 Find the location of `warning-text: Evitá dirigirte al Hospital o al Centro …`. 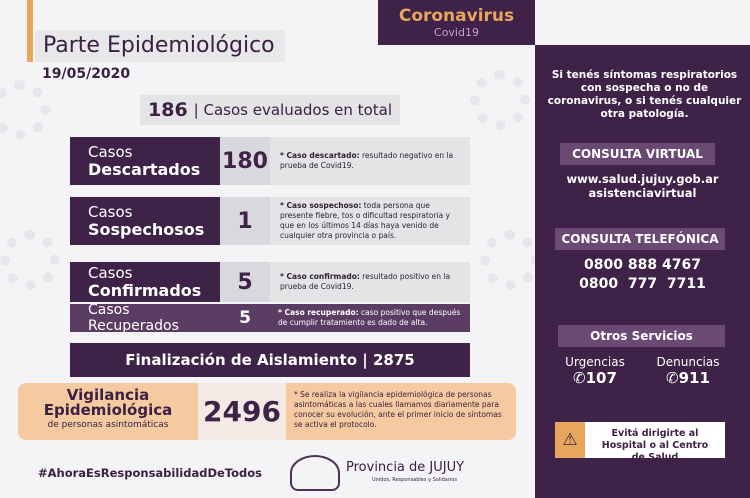

warning-text: Evitá dirigirte al Hospital o al Centro … is located at coordinates (655, 445).